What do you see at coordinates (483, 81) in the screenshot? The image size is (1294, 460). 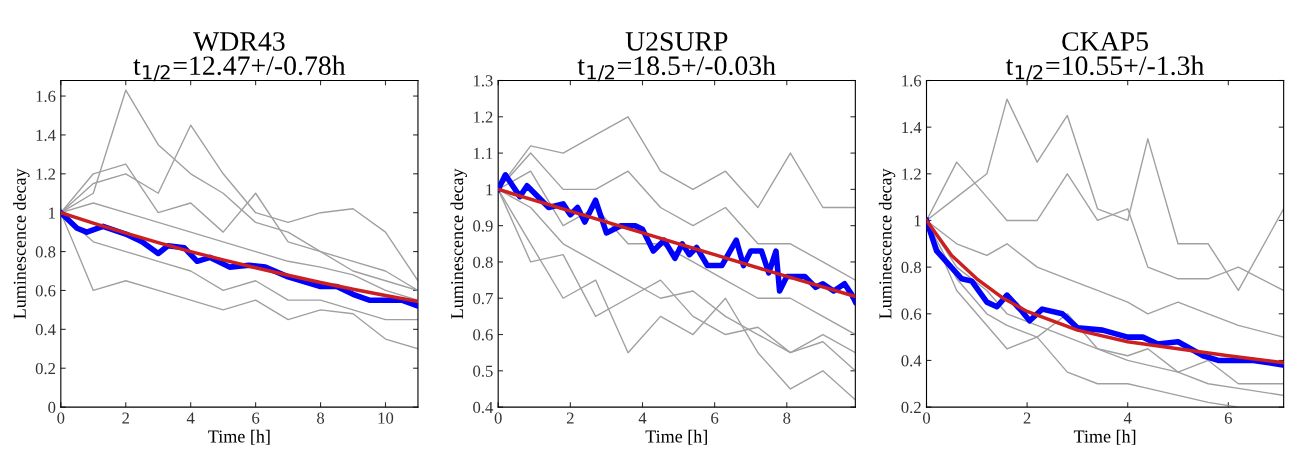 I see `y-tick-label: 1.3` at bounding box center [483, 81].